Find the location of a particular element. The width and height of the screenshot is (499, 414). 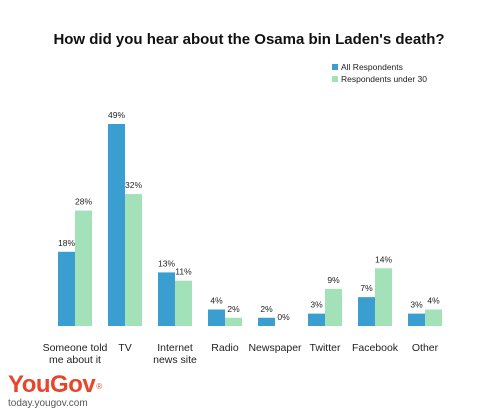

data-label: 11% is located at coordinates (183, 272).